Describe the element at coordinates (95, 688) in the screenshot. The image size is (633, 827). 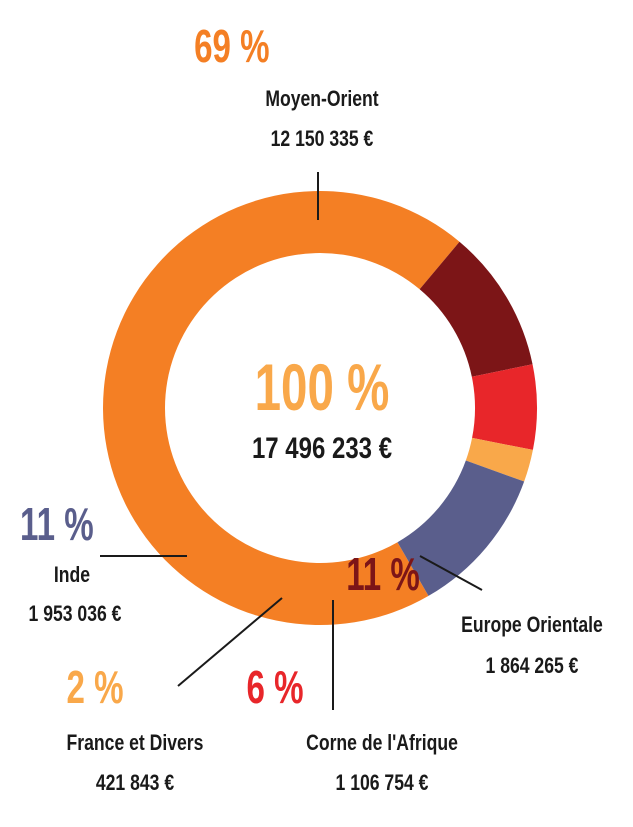
I see `slice-label-france-percent: 2 %` at that location.